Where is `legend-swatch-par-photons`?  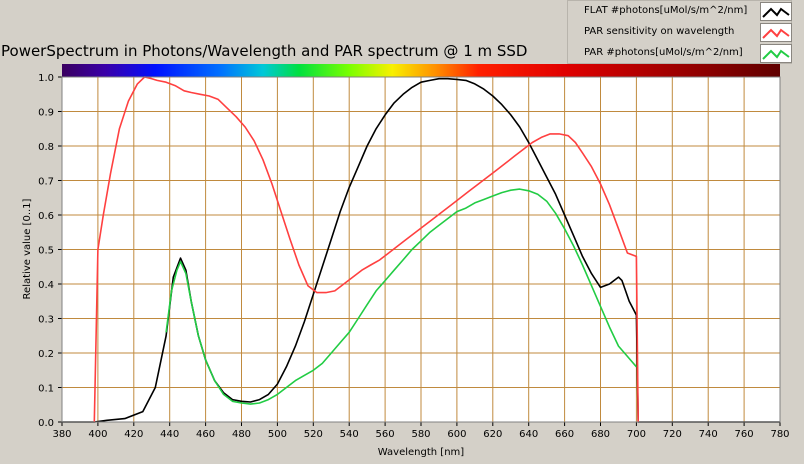 legend-swatch-par-photons is located at coordinates (776, 53).